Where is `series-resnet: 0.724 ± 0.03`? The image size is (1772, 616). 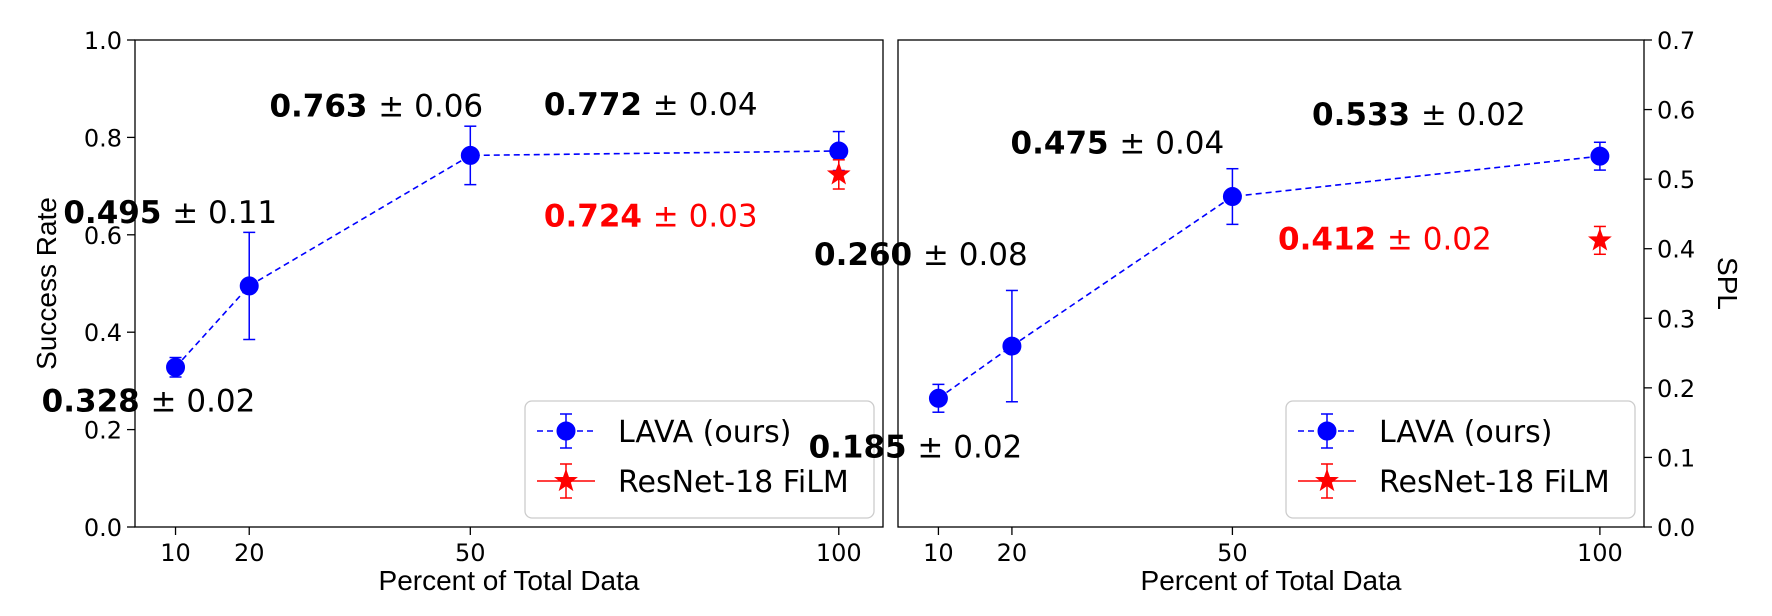
series-resnet: 0.724 ± 0.03 is located at coordinates (697, 196).